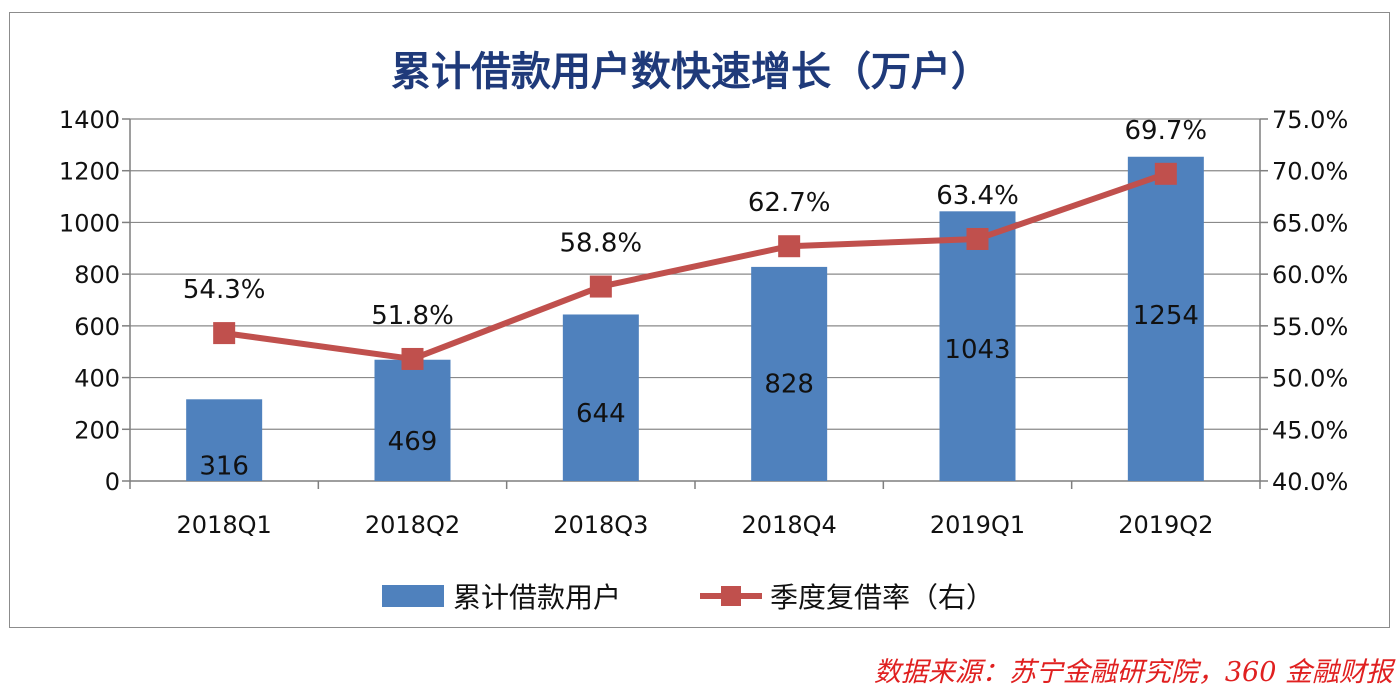 This screenshot has height=696, width=1399. What do you see at coordinates (789, 525) in the screenshot?
I see `x-tick-label: 2018Q4` at bounding box center [789, 525].